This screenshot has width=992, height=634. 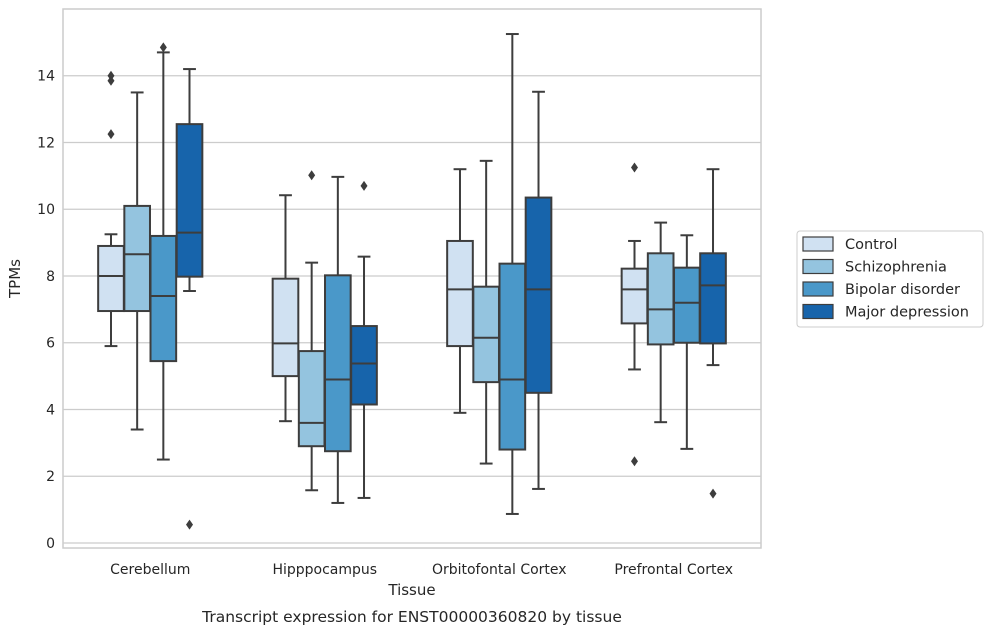 I want to click on y-tick-label: 8, so click(x=50, y=277).